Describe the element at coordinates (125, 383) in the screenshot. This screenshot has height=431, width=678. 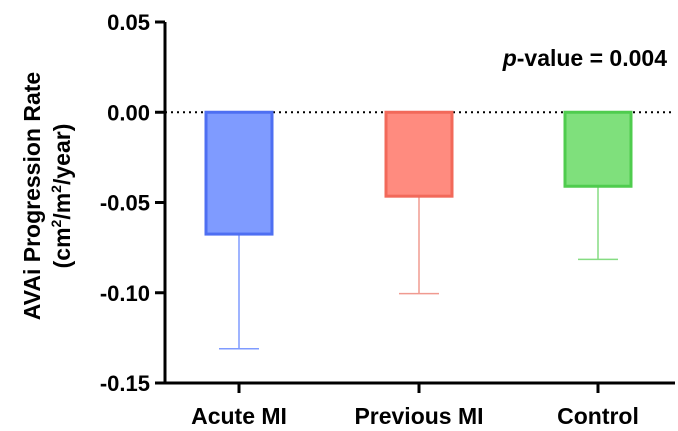
I see `y-tick-label-5: -0.15` at that location.